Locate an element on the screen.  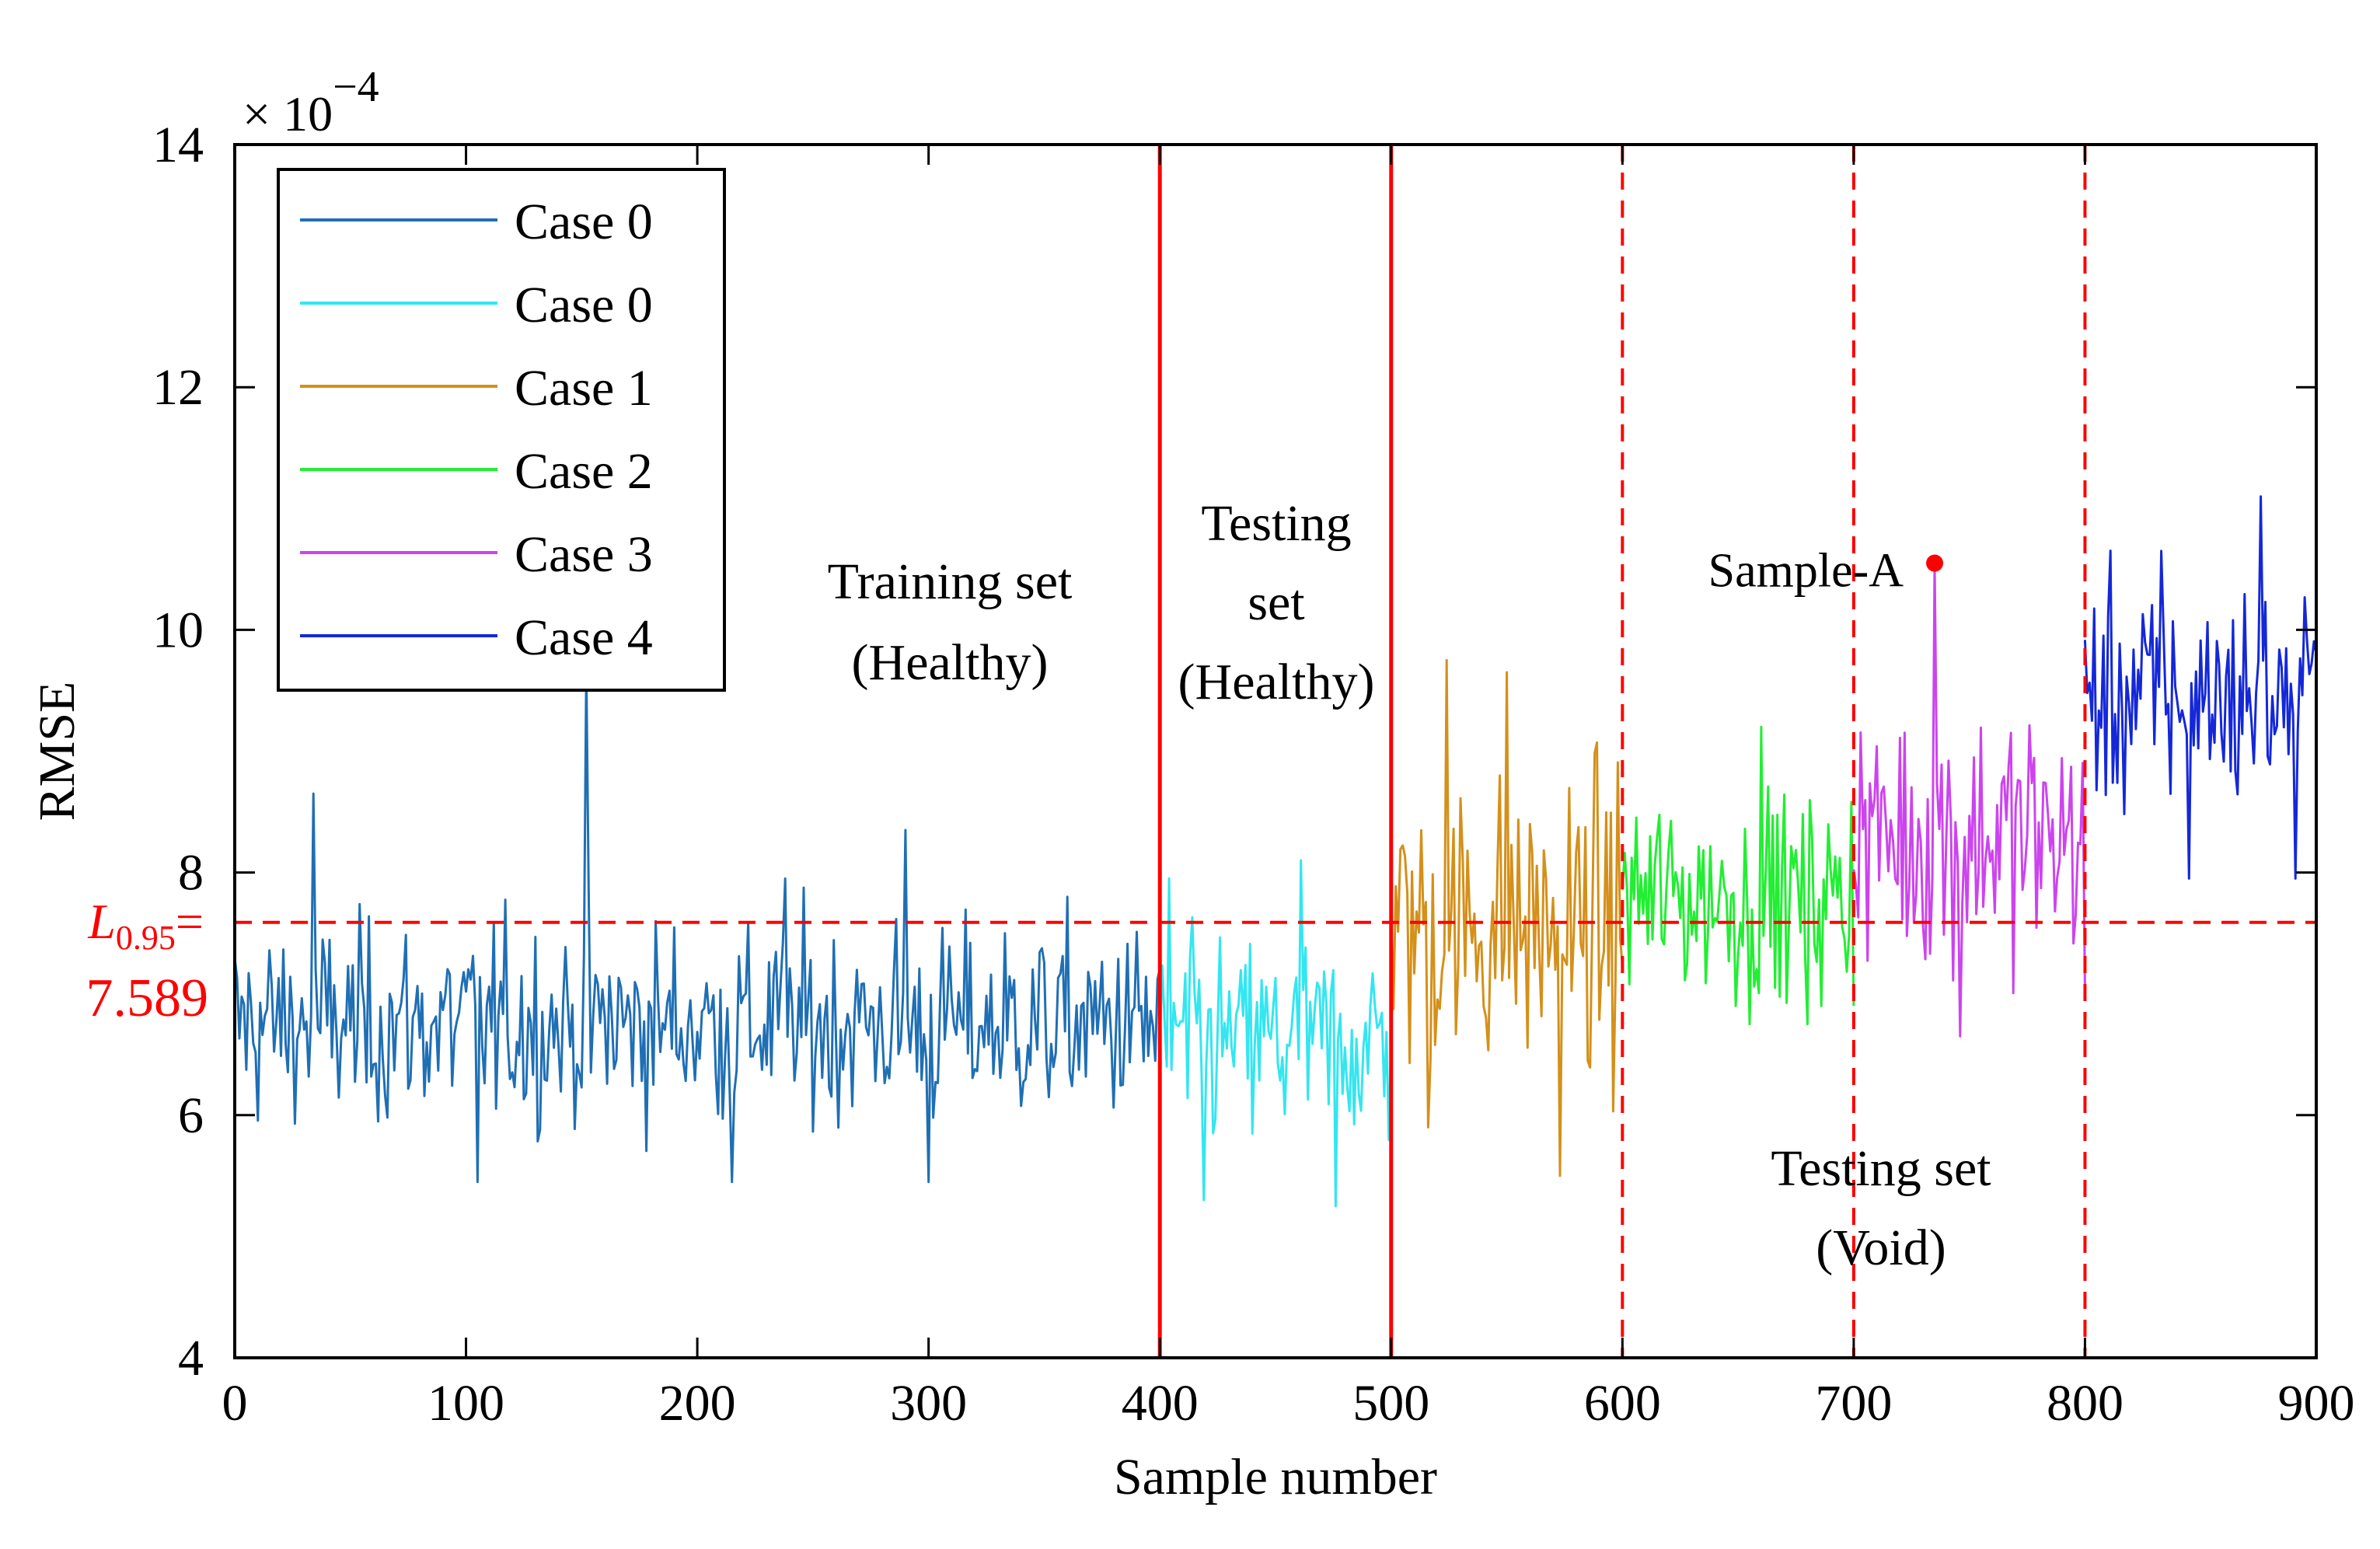
y-tick-label: 6 is located at coordinates (191, 1115).